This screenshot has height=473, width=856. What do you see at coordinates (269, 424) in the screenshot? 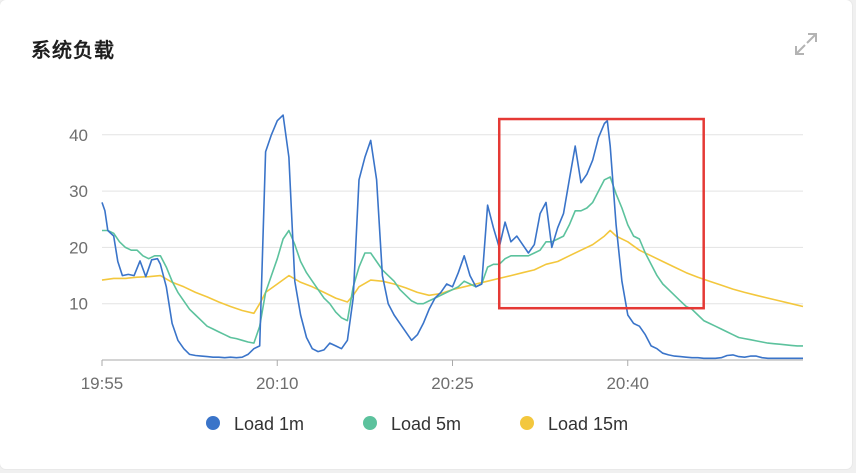
I see `legend-label-load-1m: Load 1m` at bounding box center [269, 424].